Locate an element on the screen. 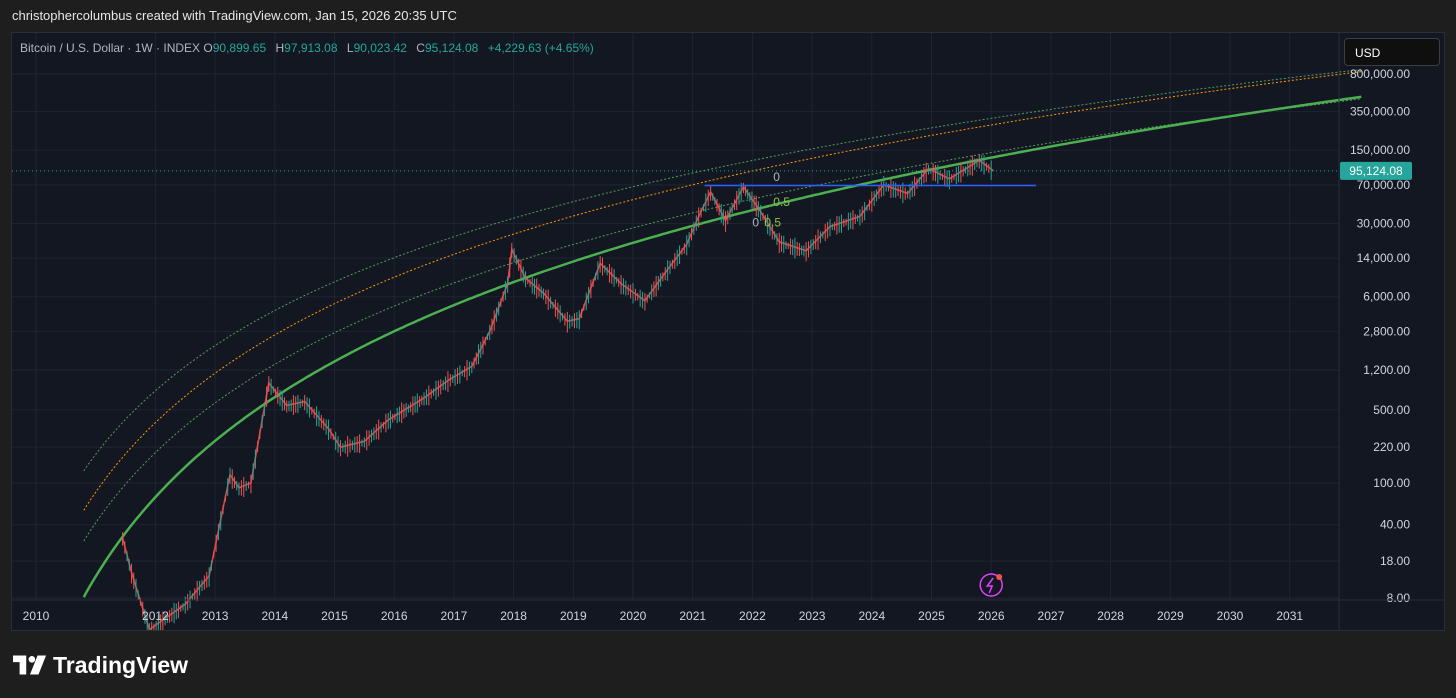 This screenshot has height=698, width=1456. x-axis-tick-label: 2015 is located at coordinates (334, 616).